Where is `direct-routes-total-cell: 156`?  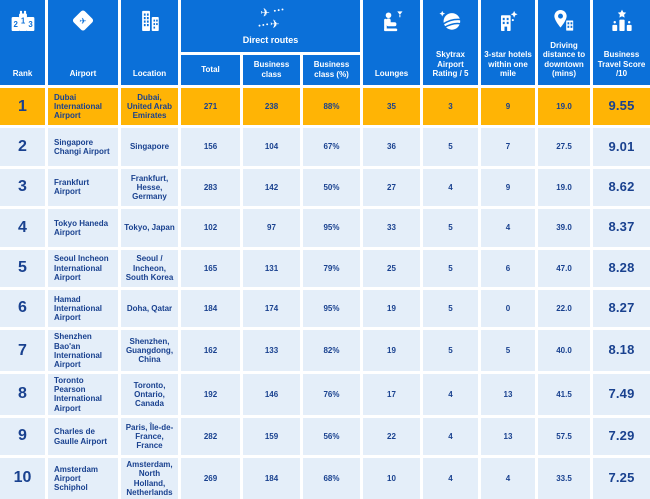 direct-routes-total-cell: 156 is located at coordinates (210, 147).